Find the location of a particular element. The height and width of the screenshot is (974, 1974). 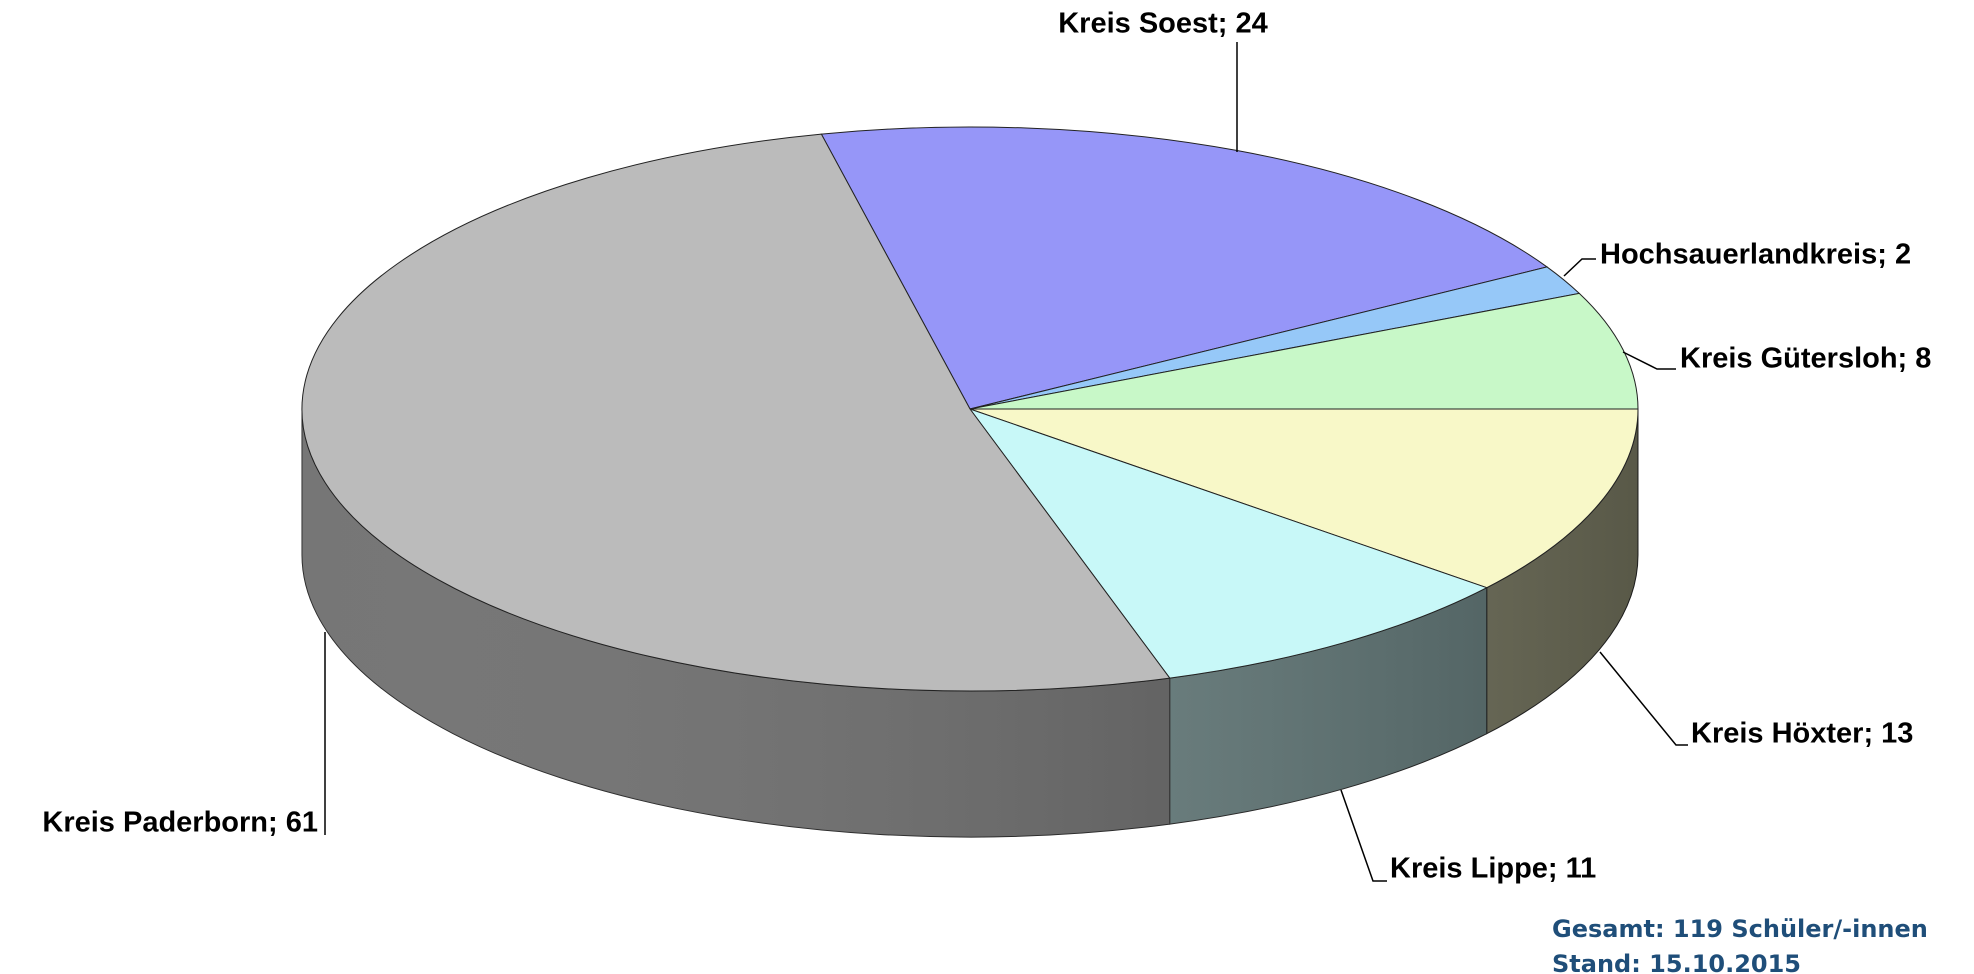

data-label: Kreis Soest; 24 is located at coordinates (1163, 24).